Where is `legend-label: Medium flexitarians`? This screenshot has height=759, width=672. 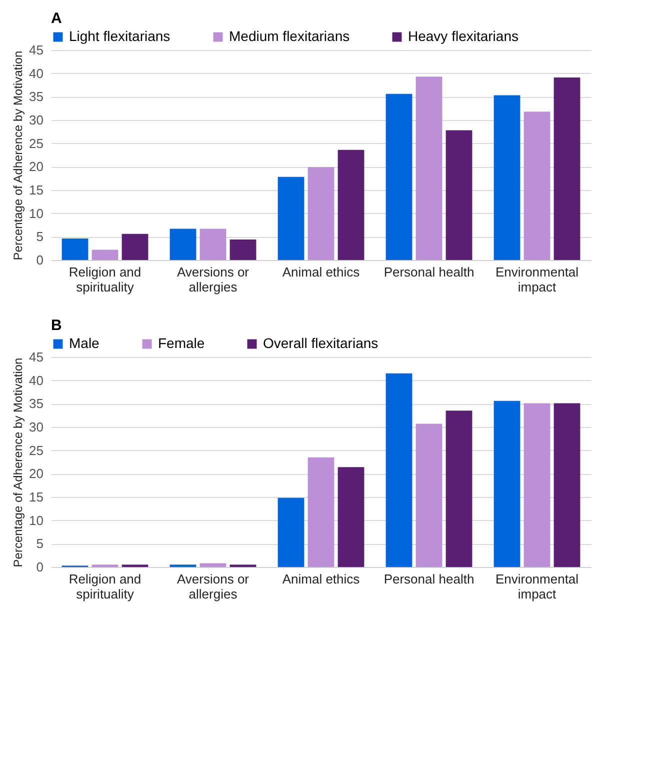 legend-label: Medium flexitarians is located at coordinates (289, 36).